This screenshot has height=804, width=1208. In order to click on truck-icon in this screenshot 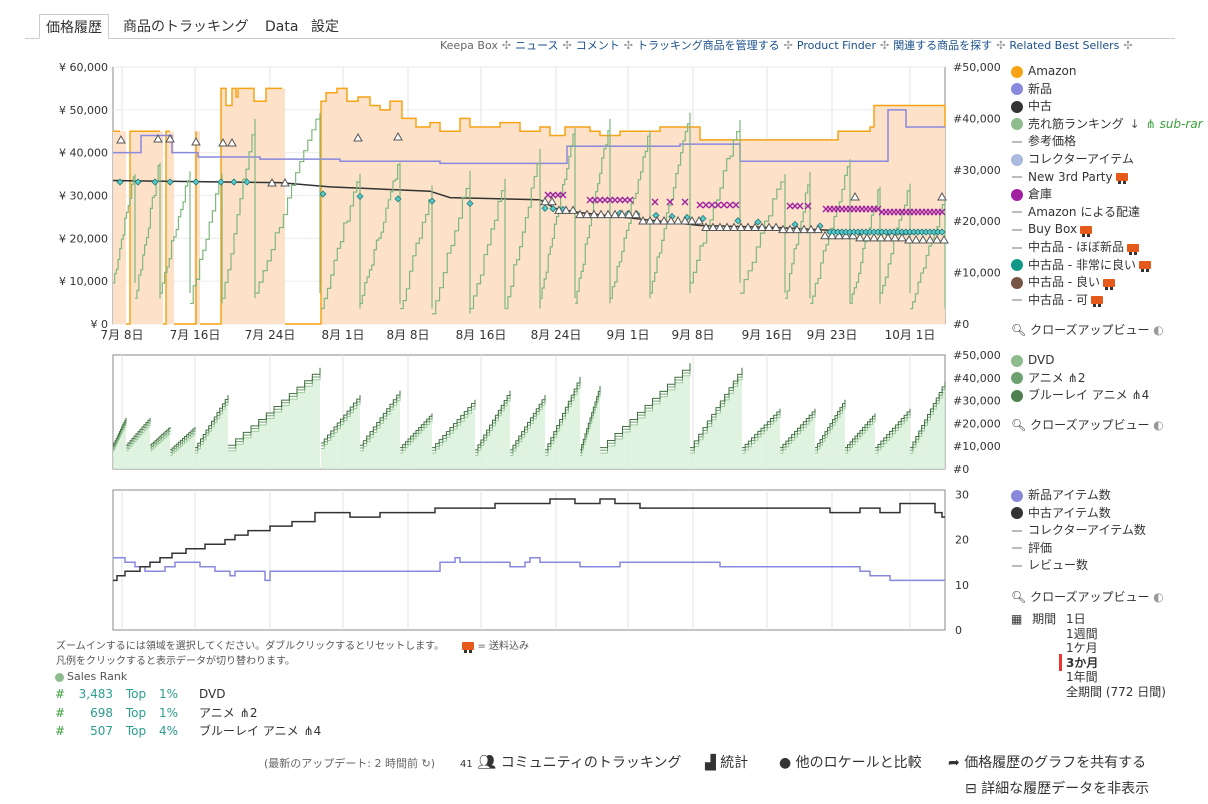, I will do `click(1132, 249)`.